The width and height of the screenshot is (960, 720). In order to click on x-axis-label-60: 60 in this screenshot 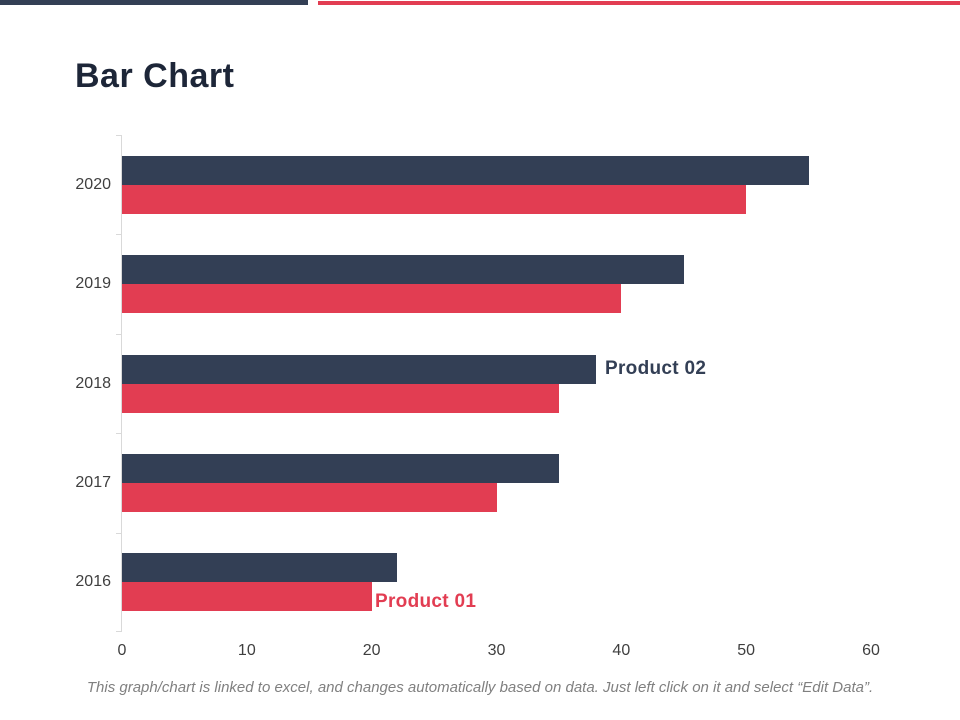, I will do `click(871, 650)`.